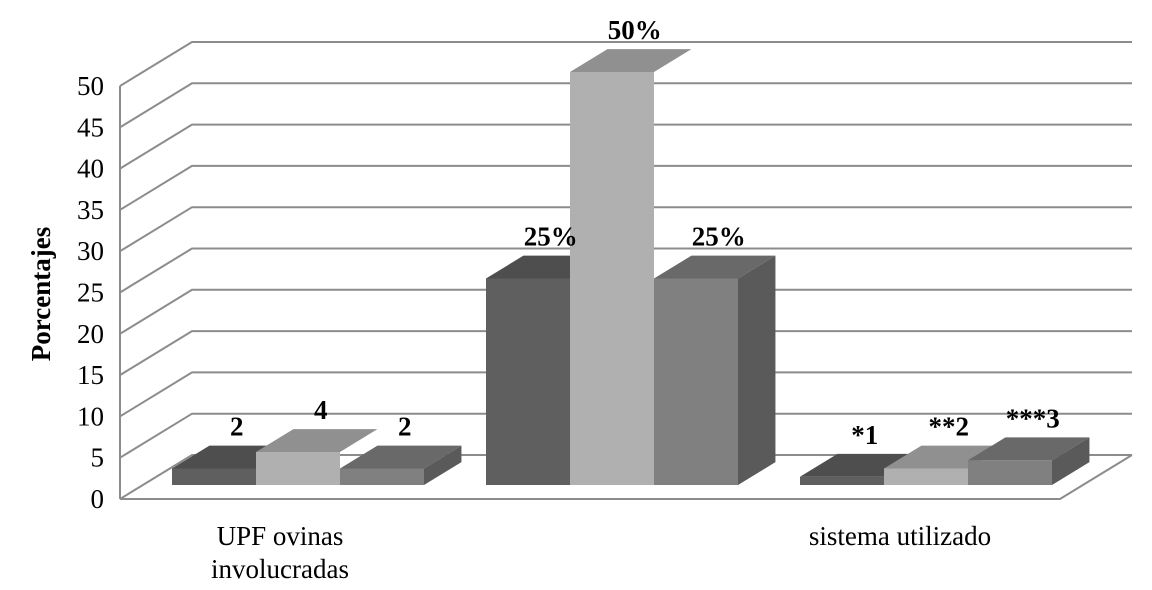  Describe the element at coordinates (90, 334) in the screenshot. I see `y-tick-label: 20` at that location.